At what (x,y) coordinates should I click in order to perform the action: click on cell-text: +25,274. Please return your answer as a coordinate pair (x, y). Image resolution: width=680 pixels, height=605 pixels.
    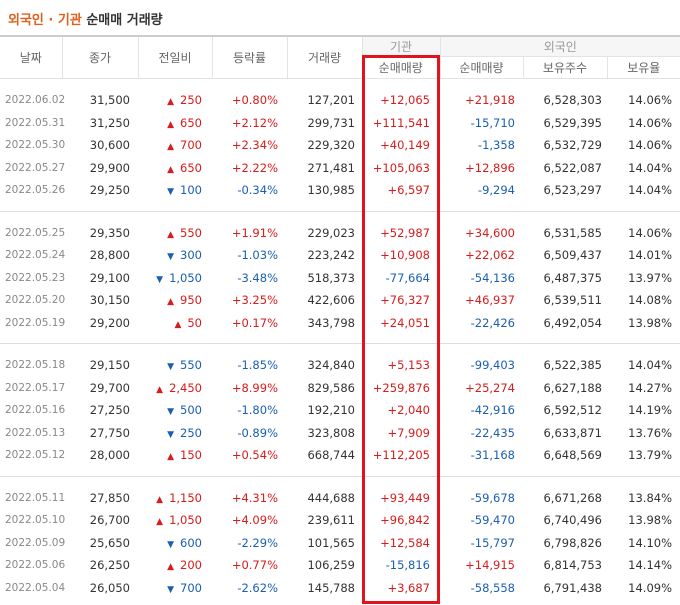
    Looking at the image, I should click on (490, 387).